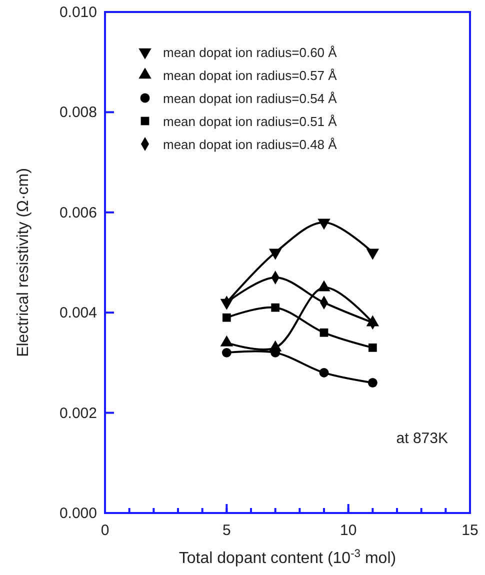 The image size is (485, 575). What do you see at coordinates (226, 530) in the screenshot?
I see `x-tick-label: 5` at bounding box center [226, 530].